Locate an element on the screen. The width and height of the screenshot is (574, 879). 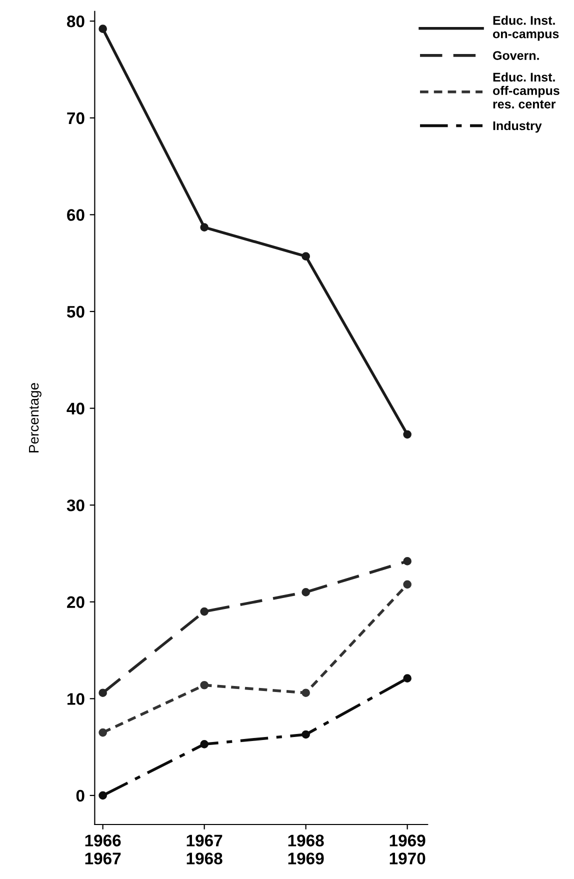
legend-label: Industry is located at coordinates (517, 126).